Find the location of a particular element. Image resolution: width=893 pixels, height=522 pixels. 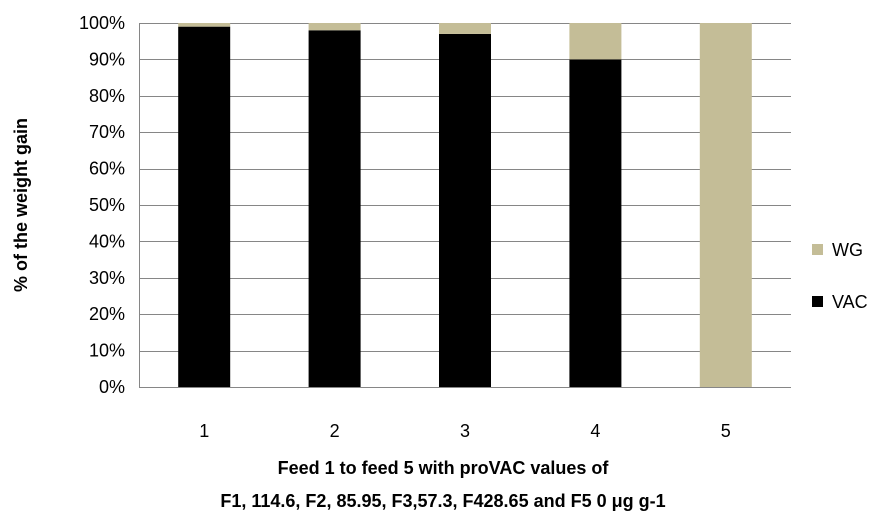

y-tick-label: 40% is located at coordinates (107, 241).